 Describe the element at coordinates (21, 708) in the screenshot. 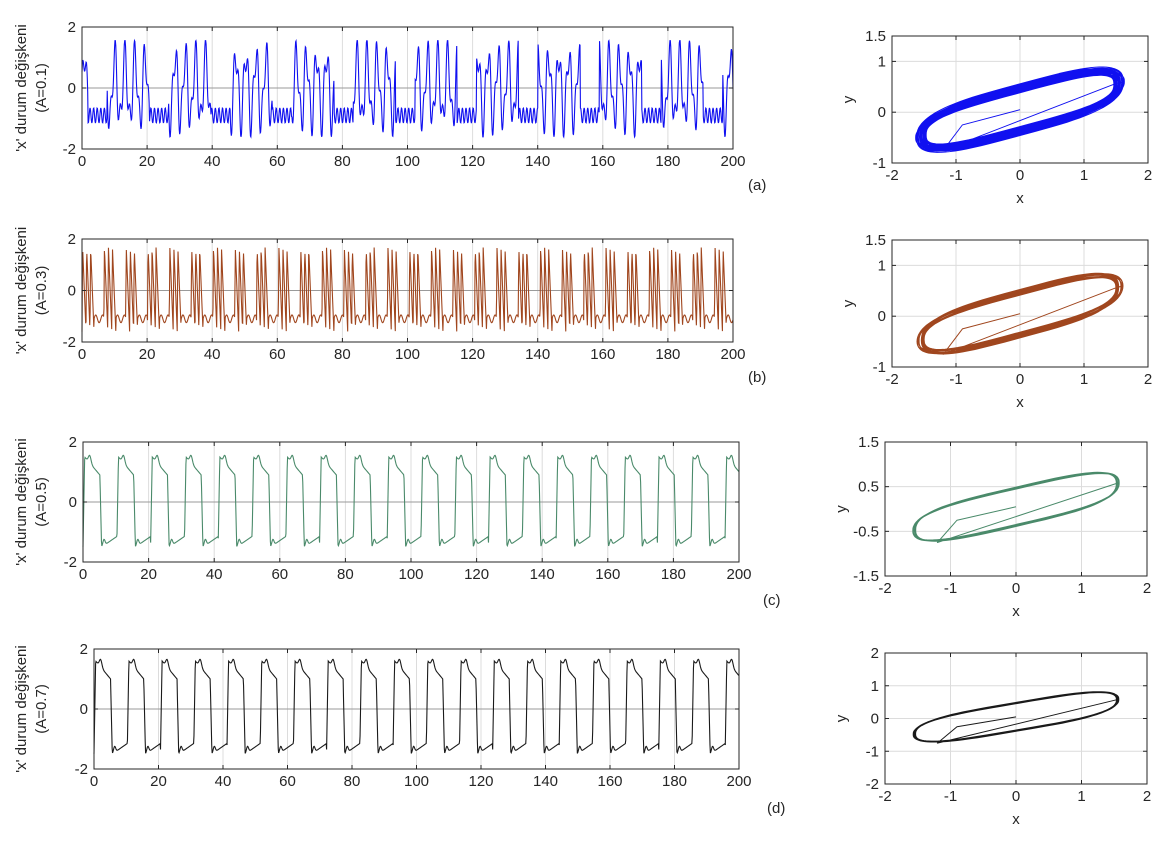

I see `ts-d-y-axis-label: 'x' durum değişkeni` at that location.